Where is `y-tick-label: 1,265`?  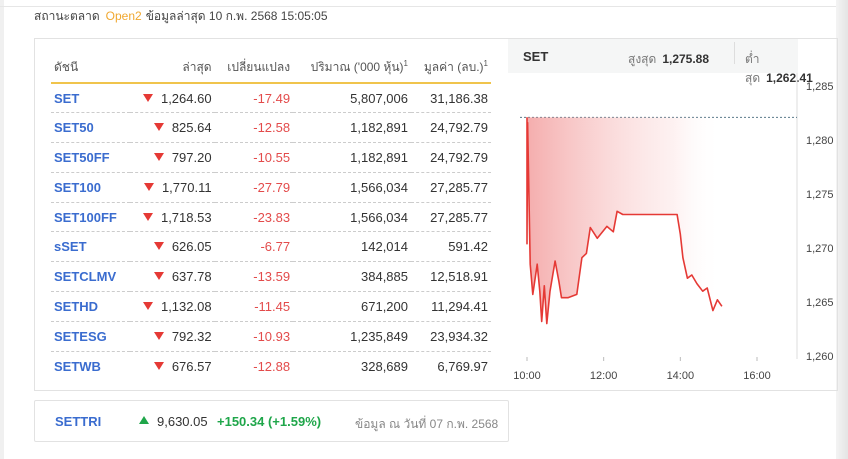
y-tick-label: 1,265 is located at coordinates (820, 303).